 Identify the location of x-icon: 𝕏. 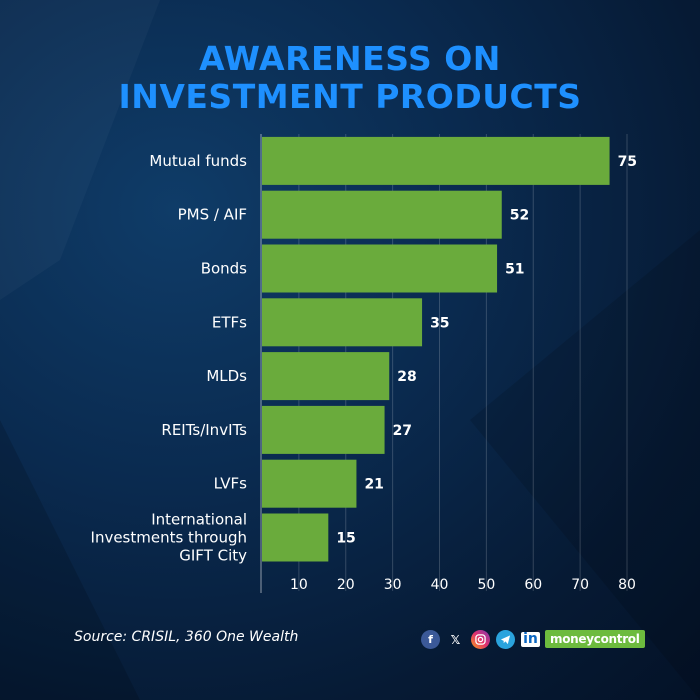
(455, 639).